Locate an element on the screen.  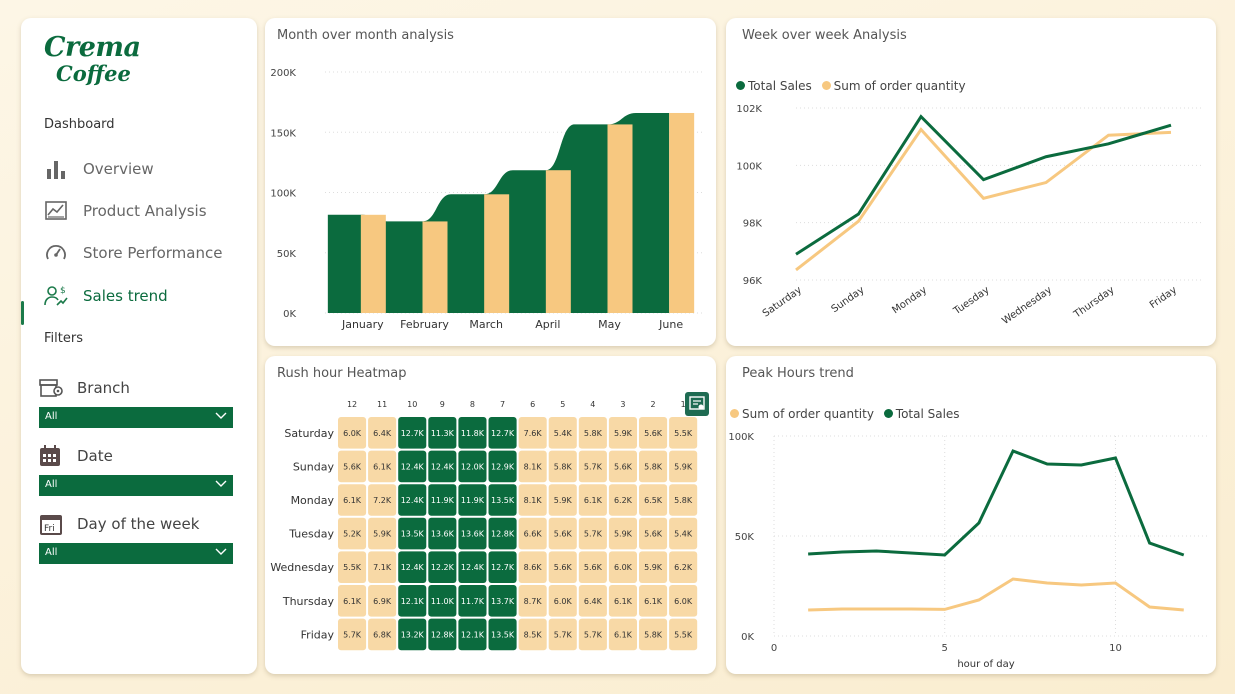
nav-item-store-performance: Store Performance is located at coordinates (141, 253).